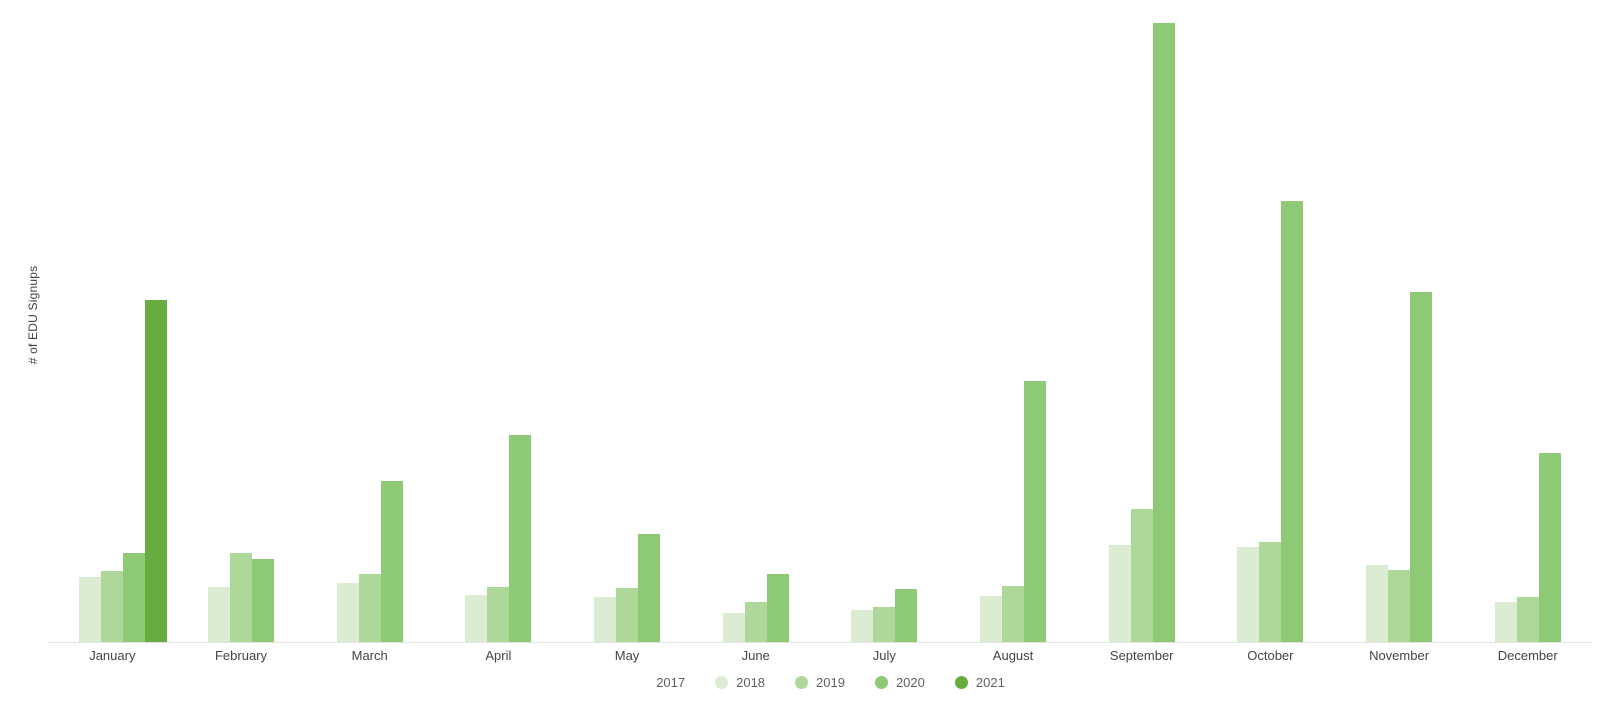 This screenshot has width=1600, height=719. I want to click on bar-2020-march, so click(391, 561).